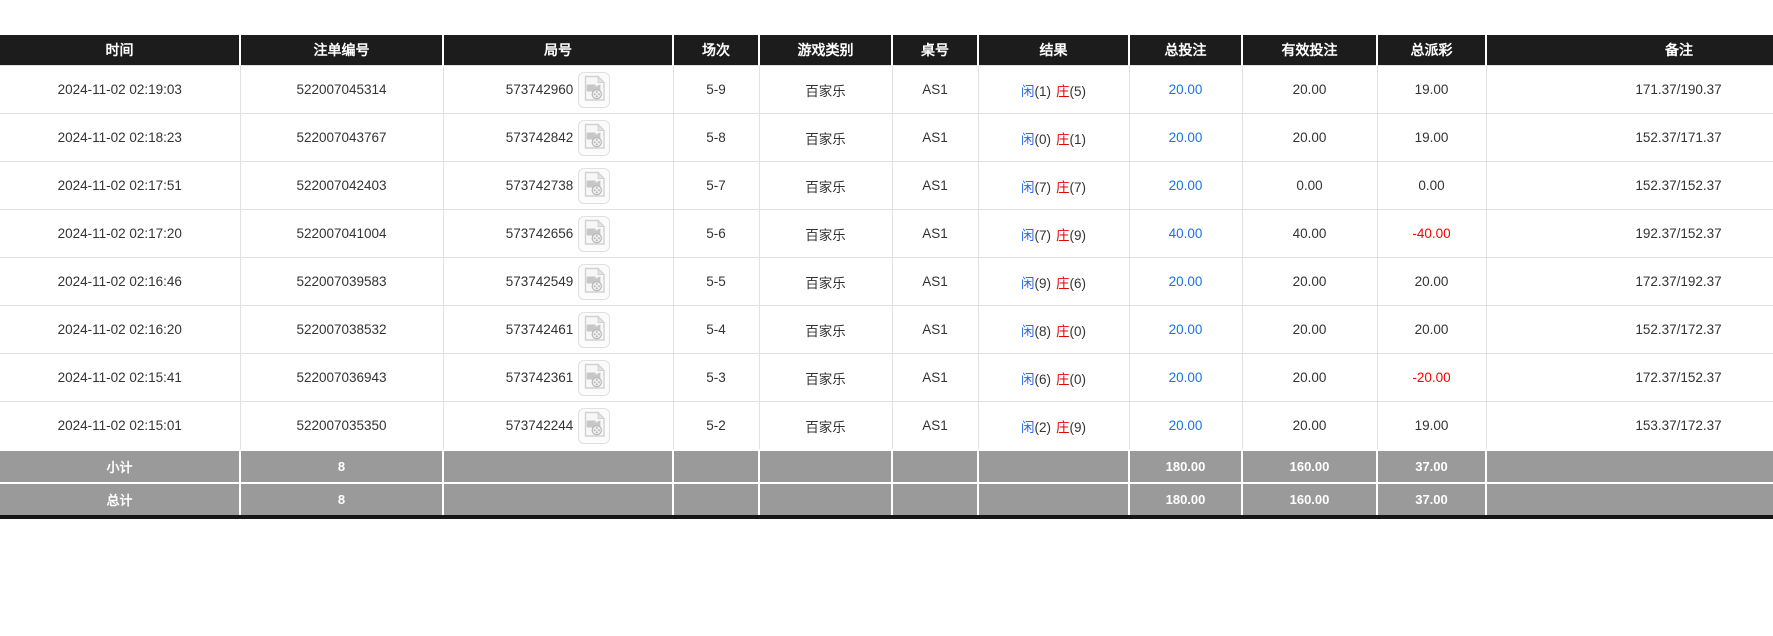 The image size is (1773, 636). I want to click on round-id-text: 573742738, so click(539, 185).